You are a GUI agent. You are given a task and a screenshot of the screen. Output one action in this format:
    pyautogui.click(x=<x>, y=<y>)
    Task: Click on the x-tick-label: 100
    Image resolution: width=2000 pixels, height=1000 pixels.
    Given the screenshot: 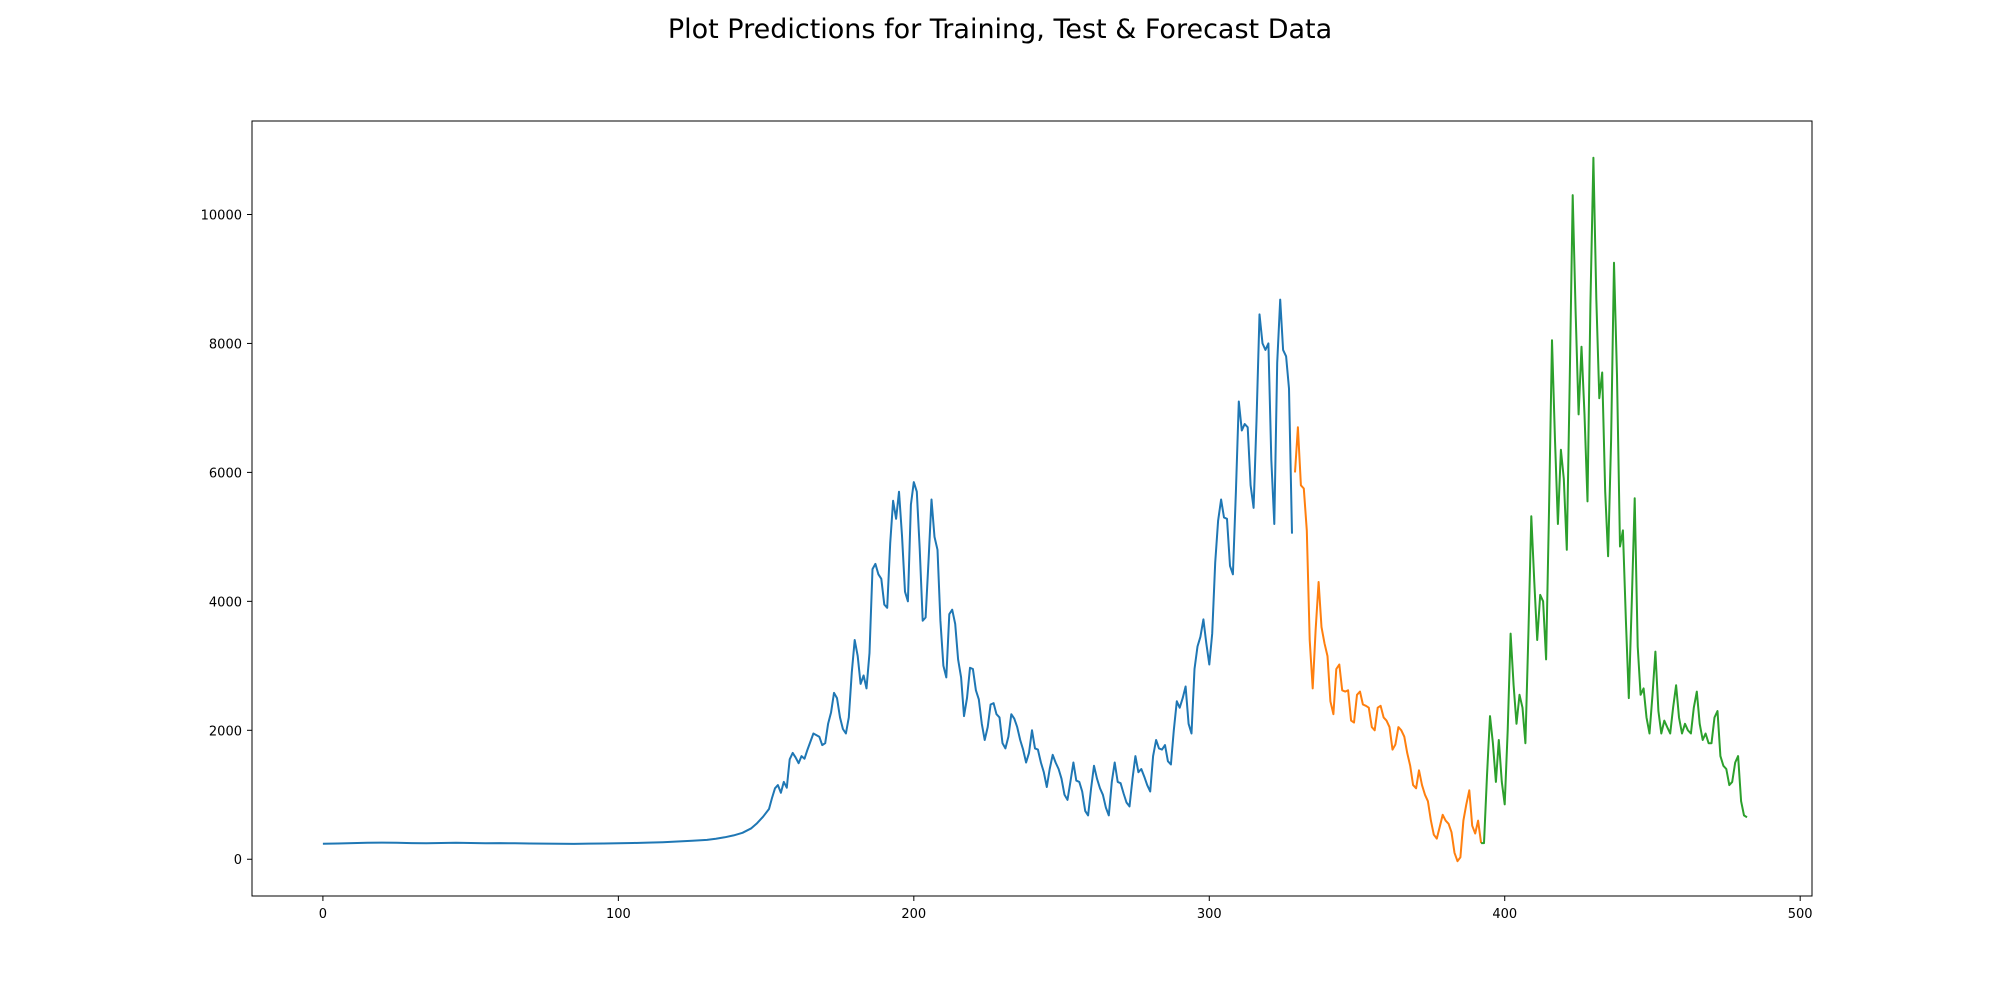 What is the action you would take?
    pyautogui.click(x=618, y=914)
    